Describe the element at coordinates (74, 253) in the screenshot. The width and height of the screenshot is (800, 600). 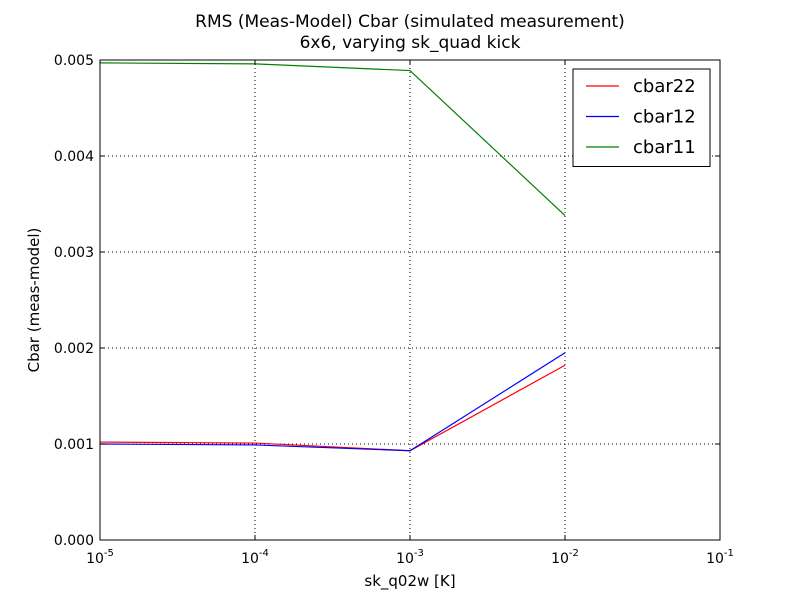
I see `y-tick-label: 0.003` at that location.